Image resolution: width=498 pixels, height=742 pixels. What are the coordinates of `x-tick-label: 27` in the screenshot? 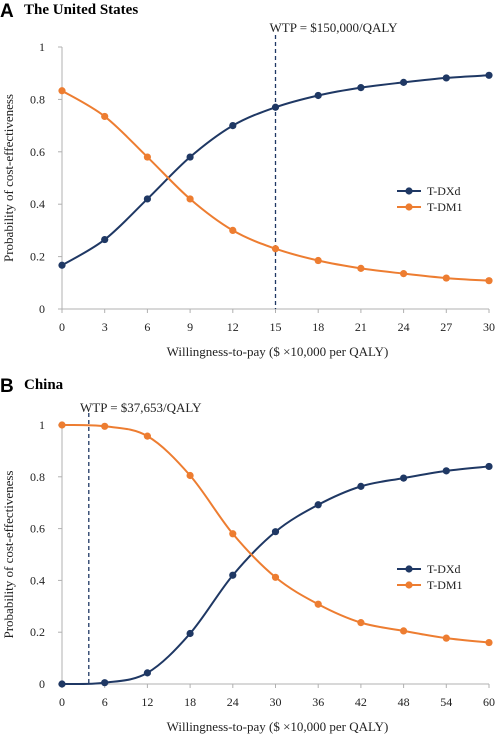 It's located at (446, 327).